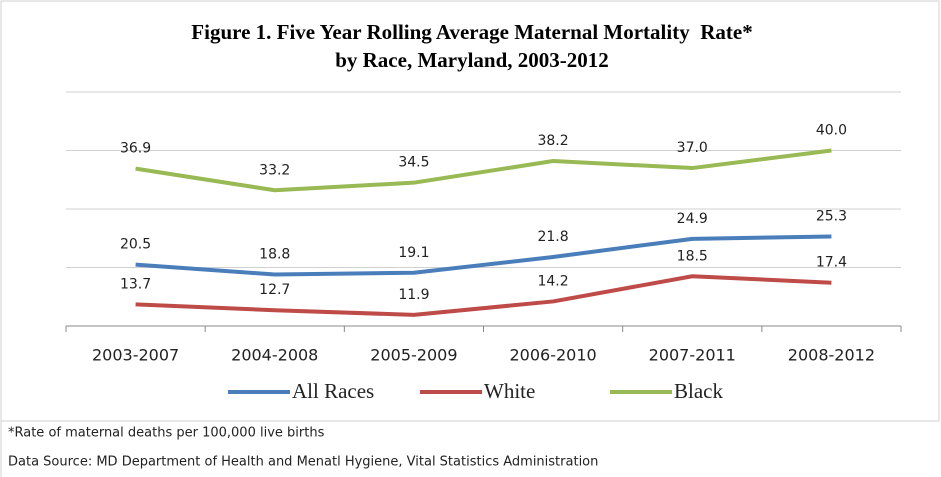 The height and width of the screenshot is (477, 941). I want to click on x-tick-label: 2007-2011, so click(692, 355).